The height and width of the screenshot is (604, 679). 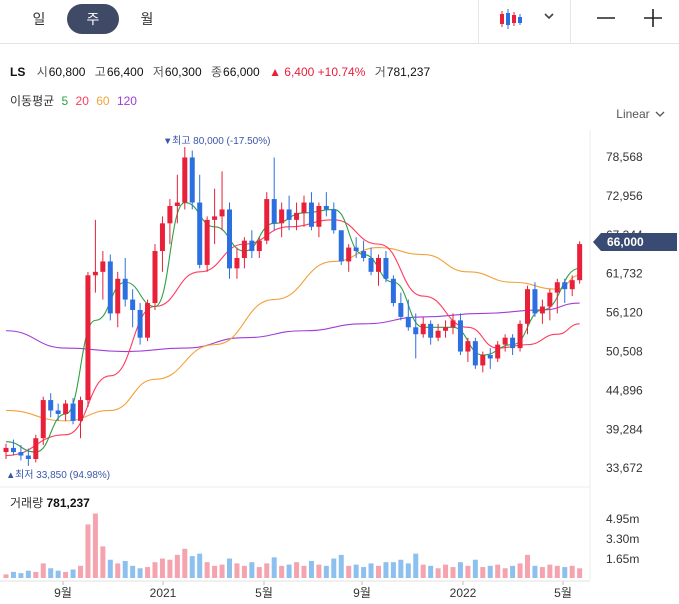 I want to click on volume-axis-tick: 4.95m, so click(x=622, y=519).